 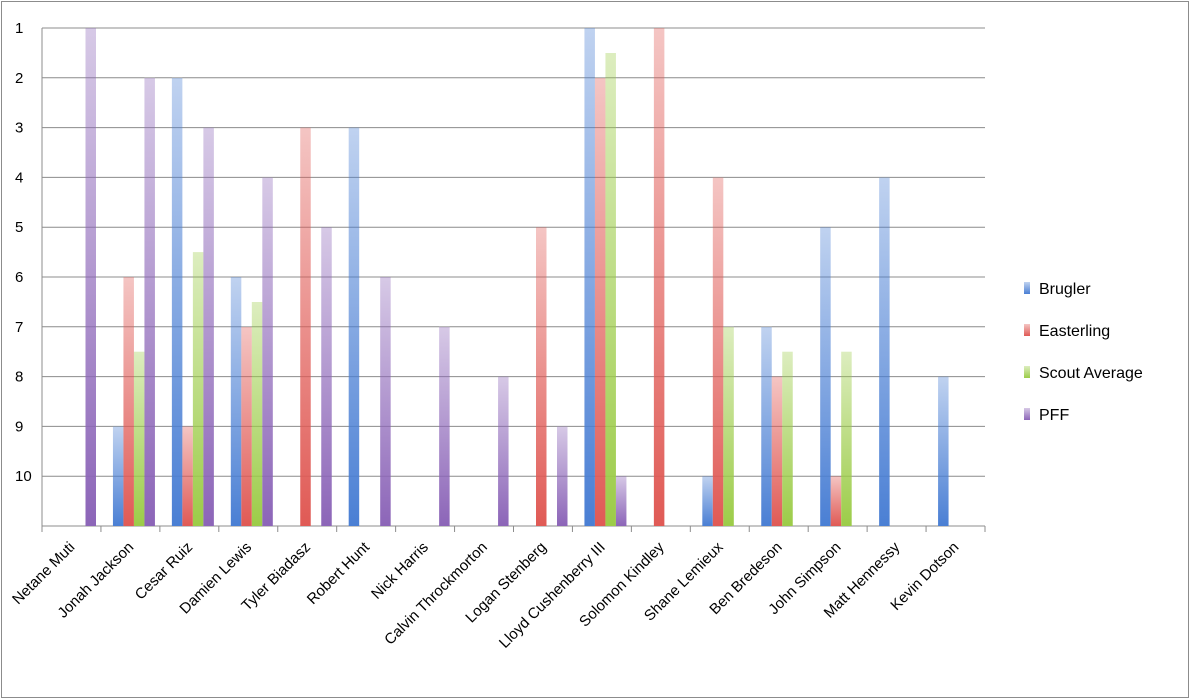 I want to click on y-tick-label: 9, so click(x=19, y=426).